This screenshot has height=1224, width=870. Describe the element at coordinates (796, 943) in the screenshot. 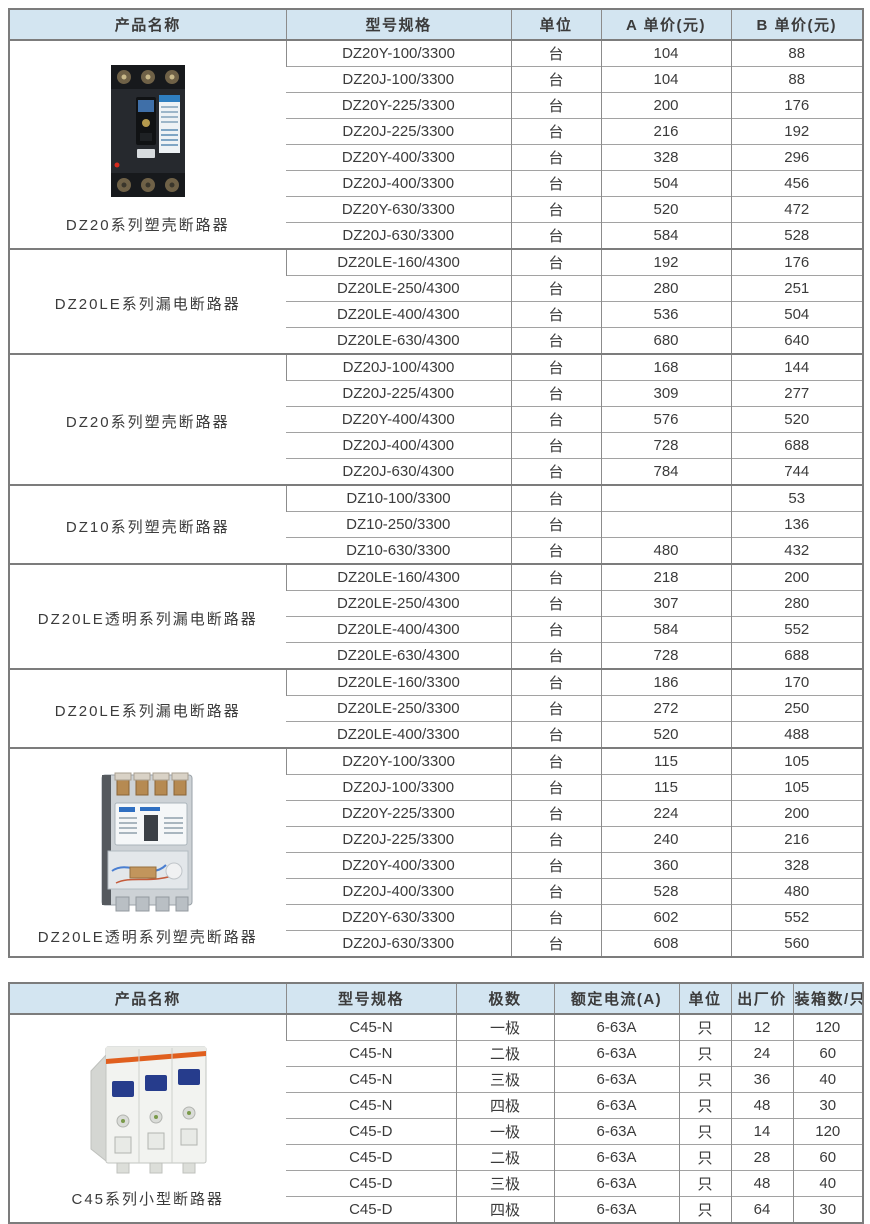

I see `price-b-cell: 560` at that location.